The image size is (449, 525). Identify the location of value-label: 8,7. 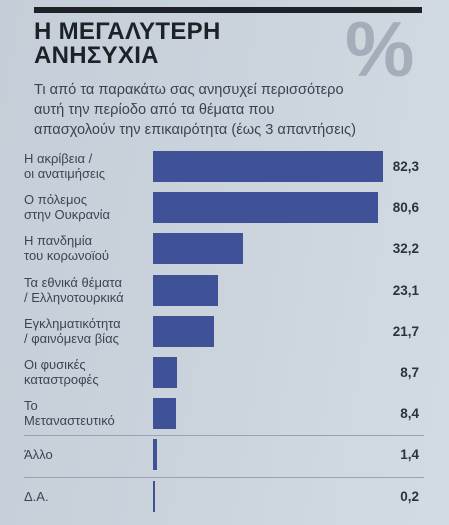
(409, 372).